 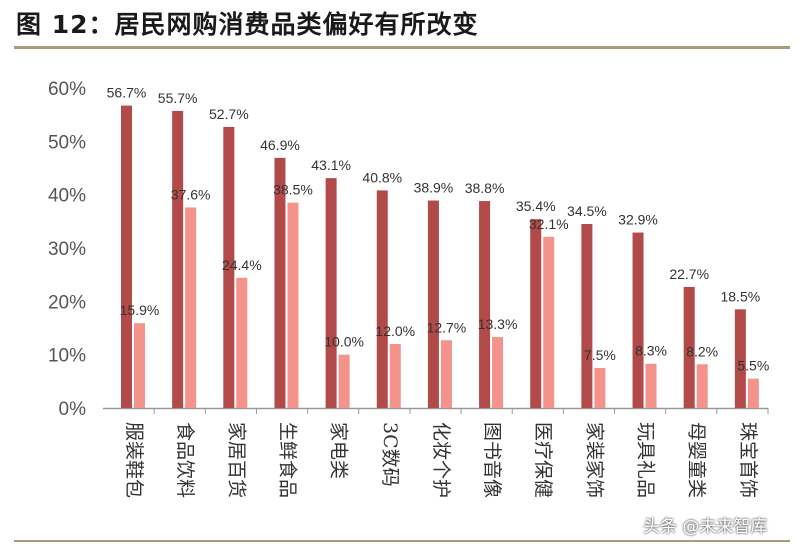 What do you see at coordinates (651, 351) in the screenshot?
I see `data-label: 8.3%` at bounding box center [651, 351].